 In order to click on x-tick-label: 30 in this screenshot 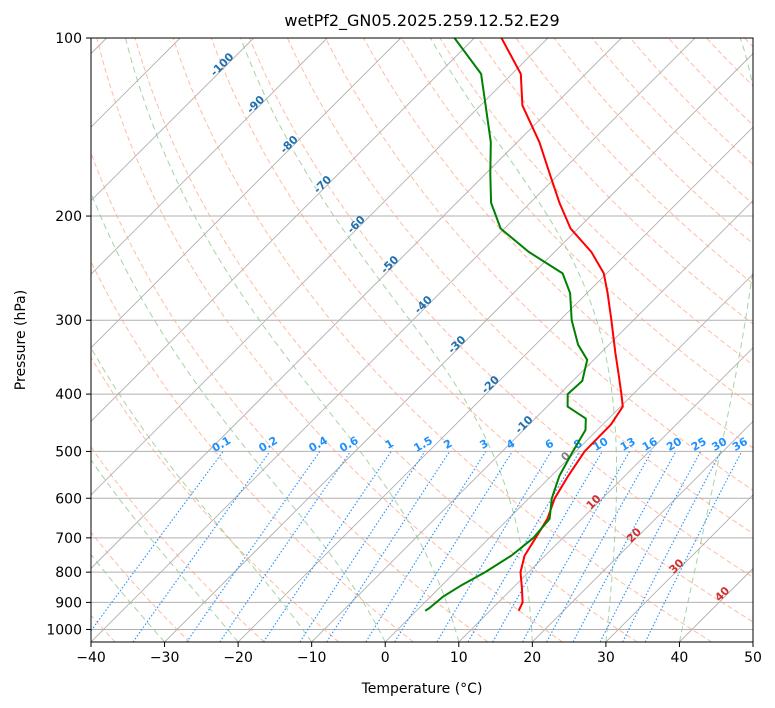, I will do `click(606, 658)`.